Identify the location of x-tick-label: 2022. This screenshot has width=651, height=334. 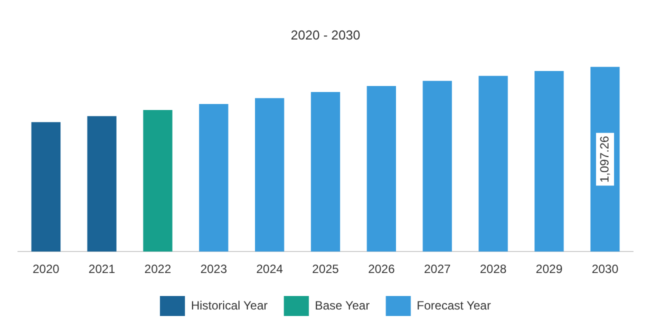
(158, 269).